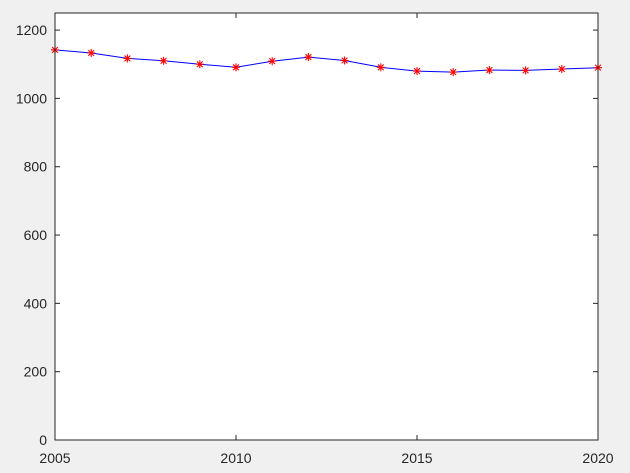  Describe the element at coordinates (597, 458) in the screenshot. I see `x-tick-label: 2020` at that location.